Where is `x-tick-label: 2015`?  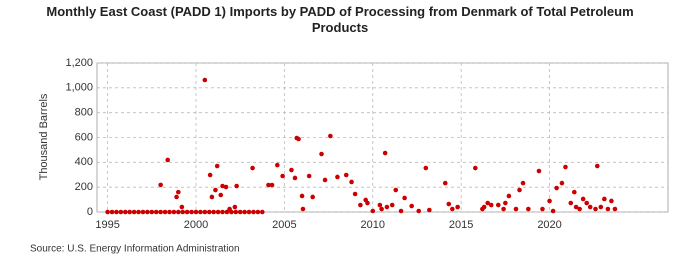
x-tick-label: 2015 is located at coordinates (461, 225).